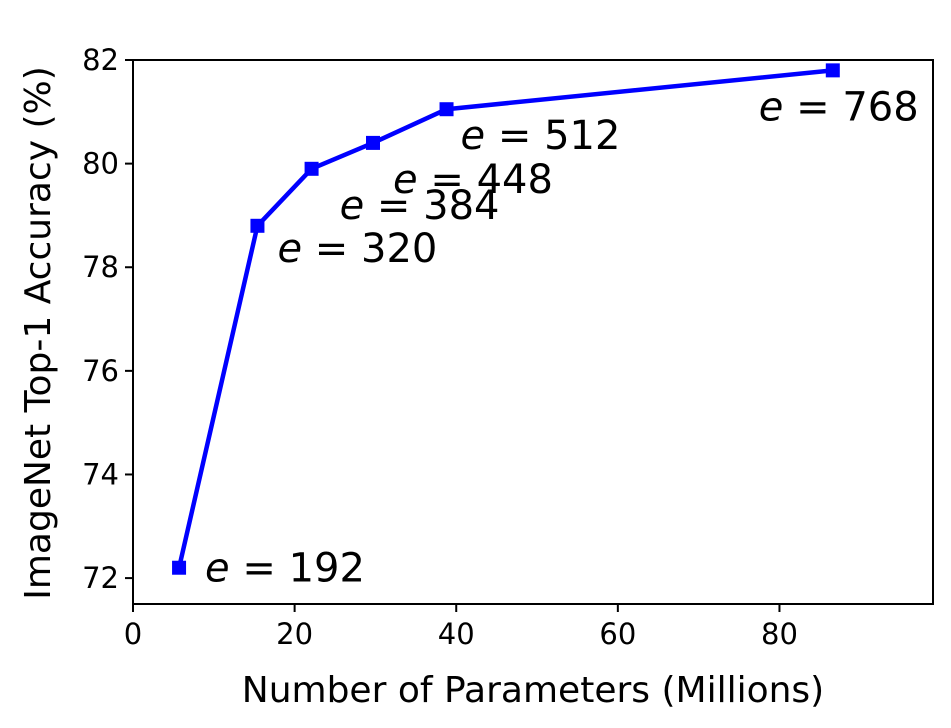 Image resolution: width=951 pixels, height=728 pixels. Describe the element at coordinates (100, 474) in the screenshot. I see `y-tick-label: 74` at that location.